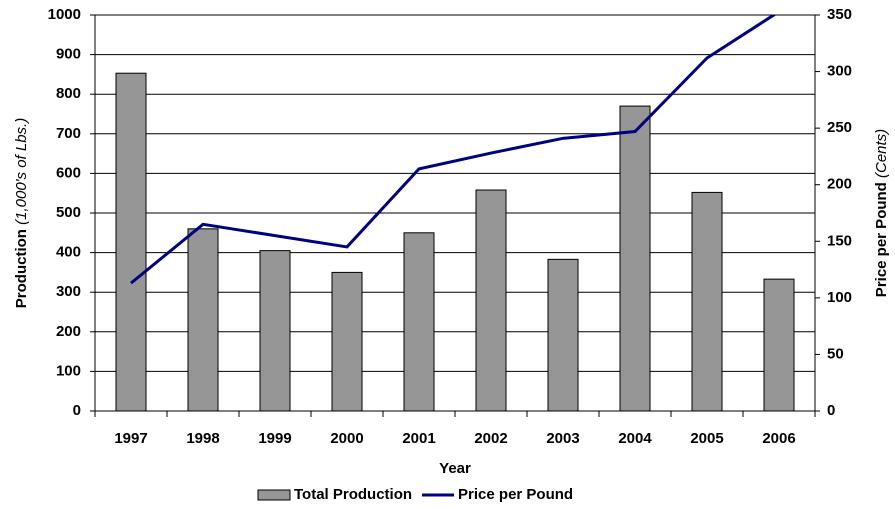 This screenshot has width=895, height=509. What do you see at coordinates (706, 438) in the screenshot?
I see `x-tick-label: 2005` at bounding box center [706, 438].